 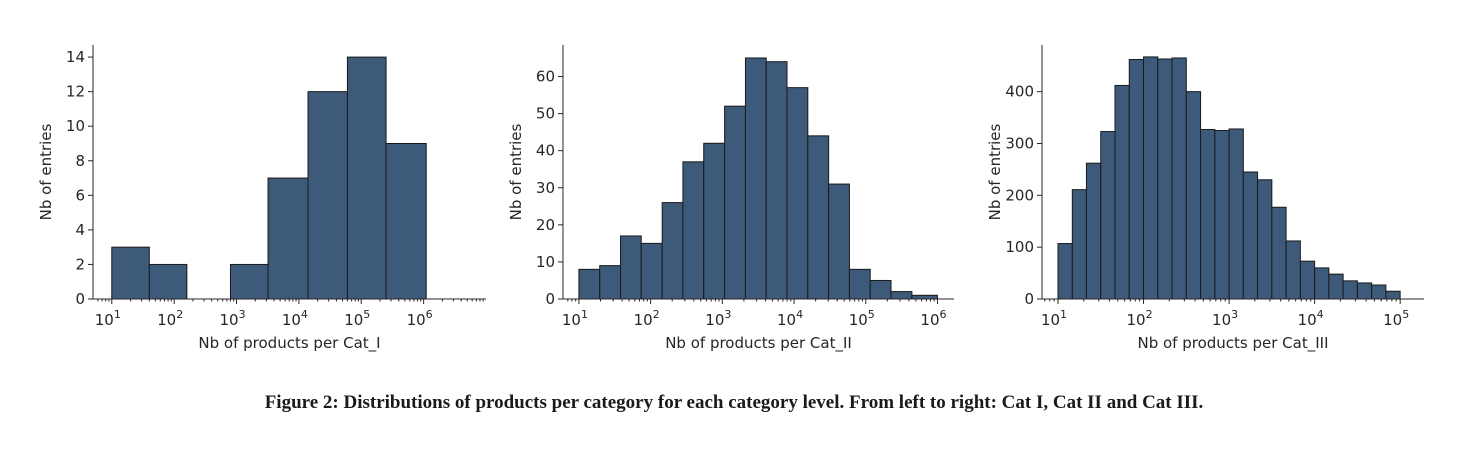 I want to click on y-tick-label: 8, so click(x=80, y=161).